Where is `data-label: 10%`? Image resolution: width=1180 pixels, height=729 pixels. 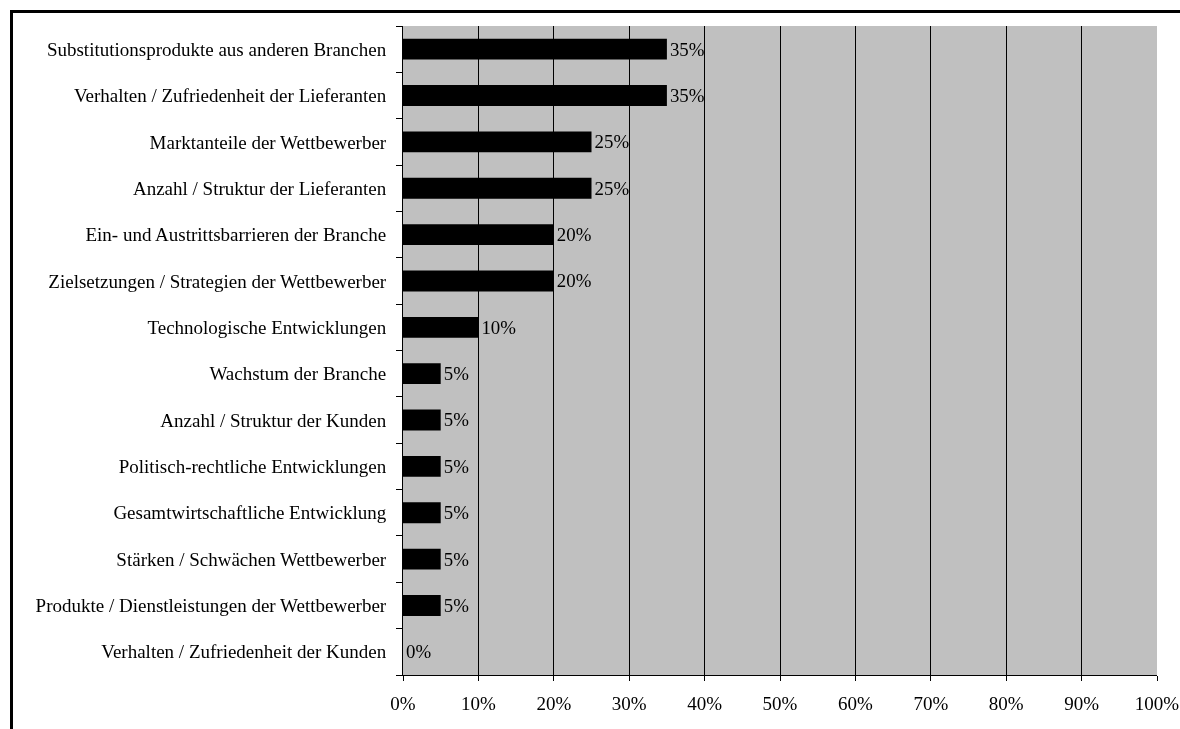 data-label: 10% is located at coordinates (499, 327).